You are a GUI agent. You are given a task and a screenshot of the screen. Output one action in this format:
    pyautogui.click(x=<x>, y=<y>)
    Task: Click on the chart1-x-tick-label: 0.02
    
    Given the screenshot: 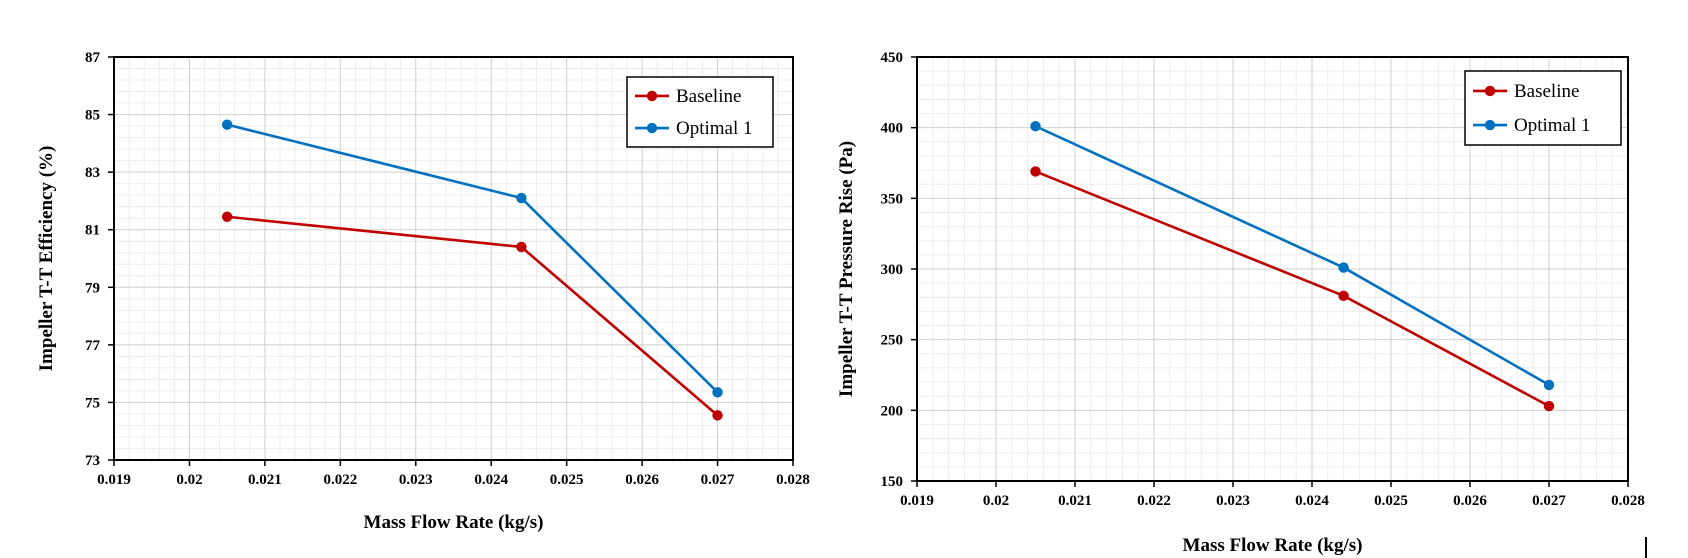 What is the action you would take?
    pyautogui.click(x=996, y=501)
    